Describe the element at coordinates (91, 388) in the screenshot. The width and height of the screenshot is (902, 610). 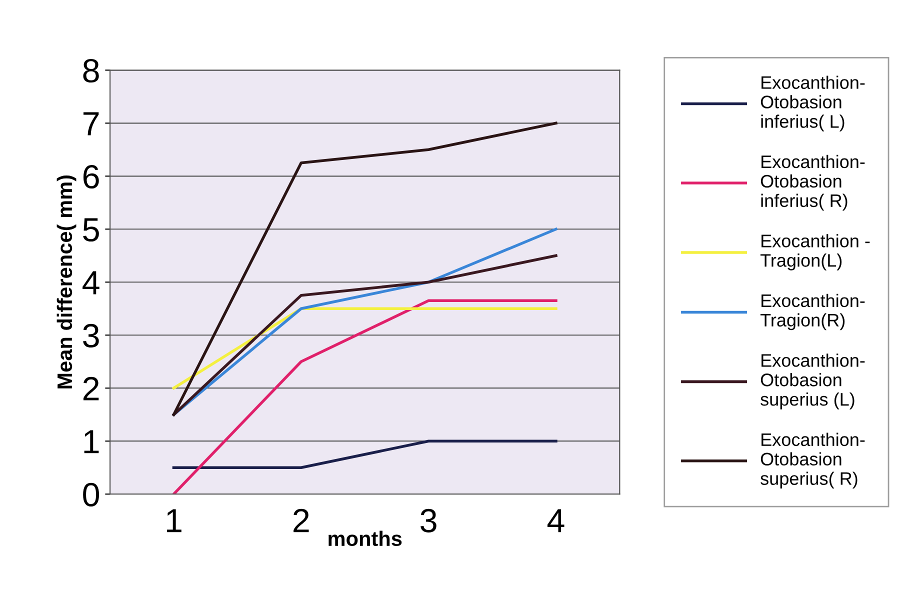
I see `y-tick-label: 2` at that location.